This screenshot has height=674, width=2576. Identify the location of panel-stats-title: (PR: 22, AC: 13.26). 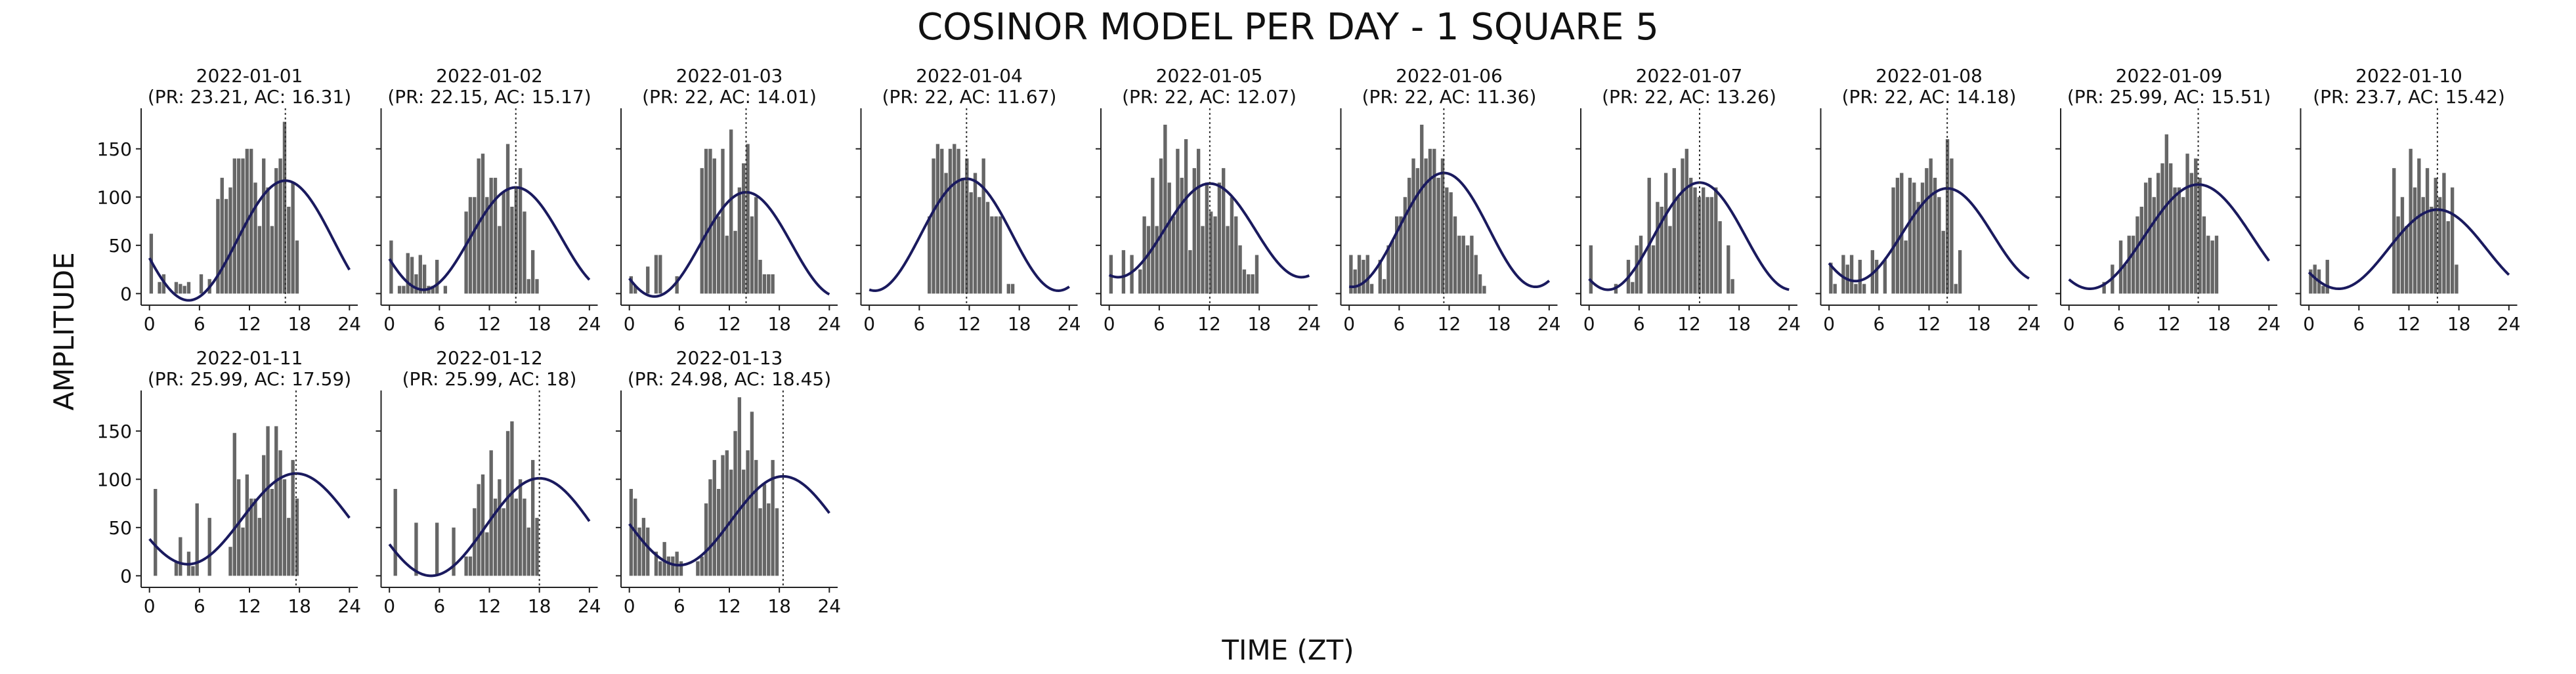
(1689, 97).